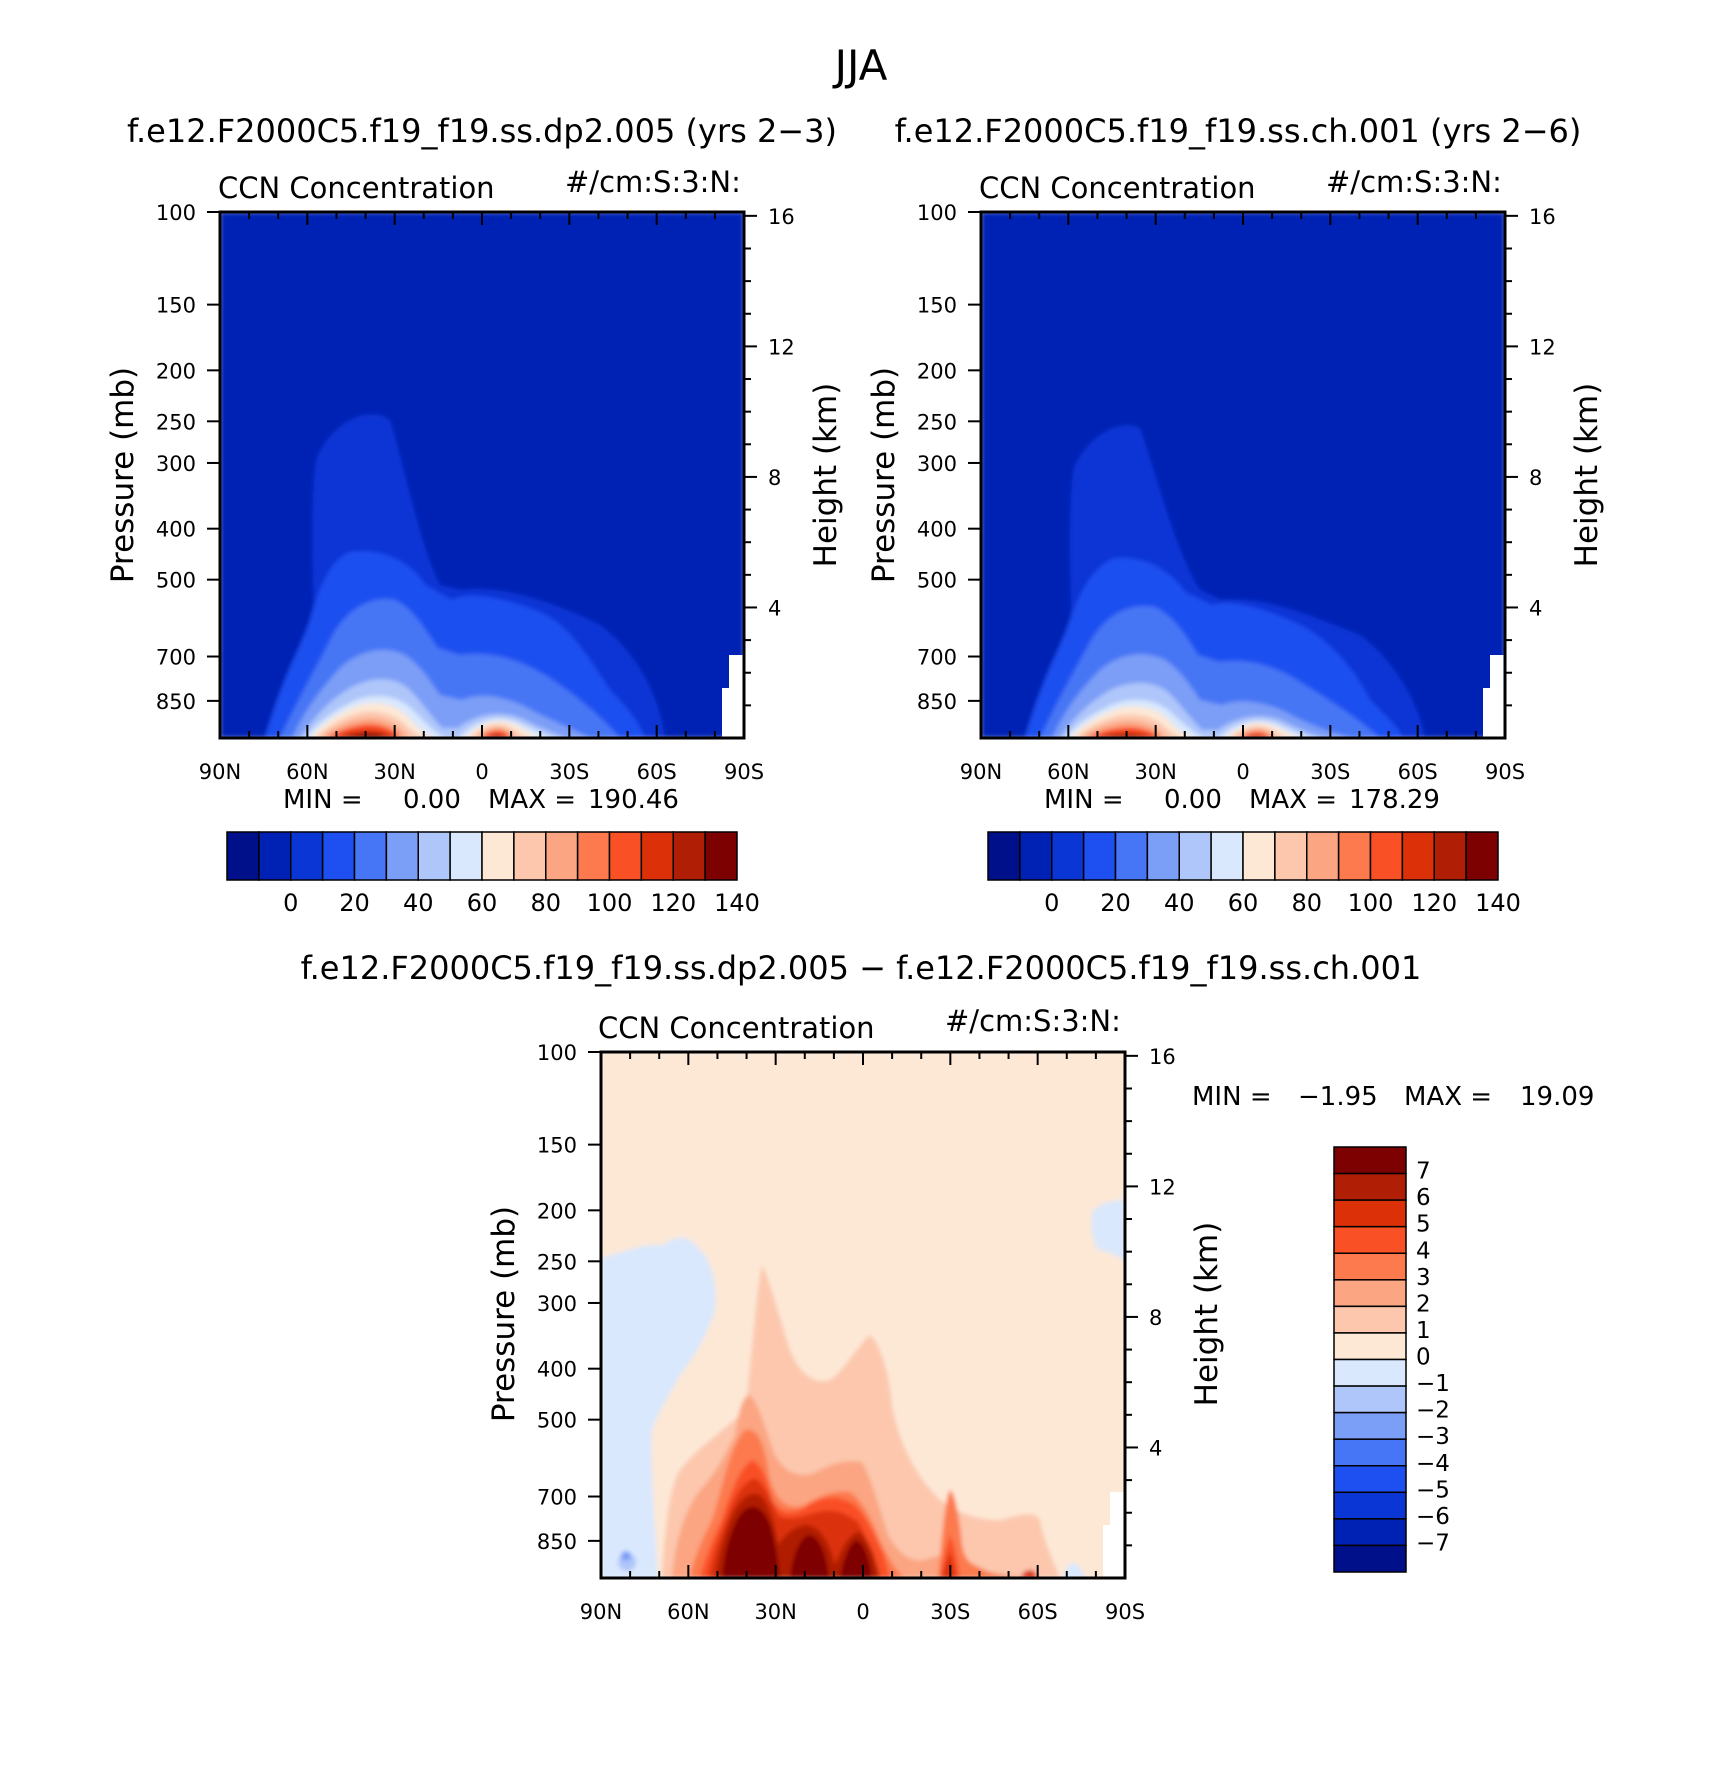 This screenshot has height=1780, width=1710. Describe the element at coordinates (863, 1315) in the screenshot. I see `contour-field-bottom` at that location.